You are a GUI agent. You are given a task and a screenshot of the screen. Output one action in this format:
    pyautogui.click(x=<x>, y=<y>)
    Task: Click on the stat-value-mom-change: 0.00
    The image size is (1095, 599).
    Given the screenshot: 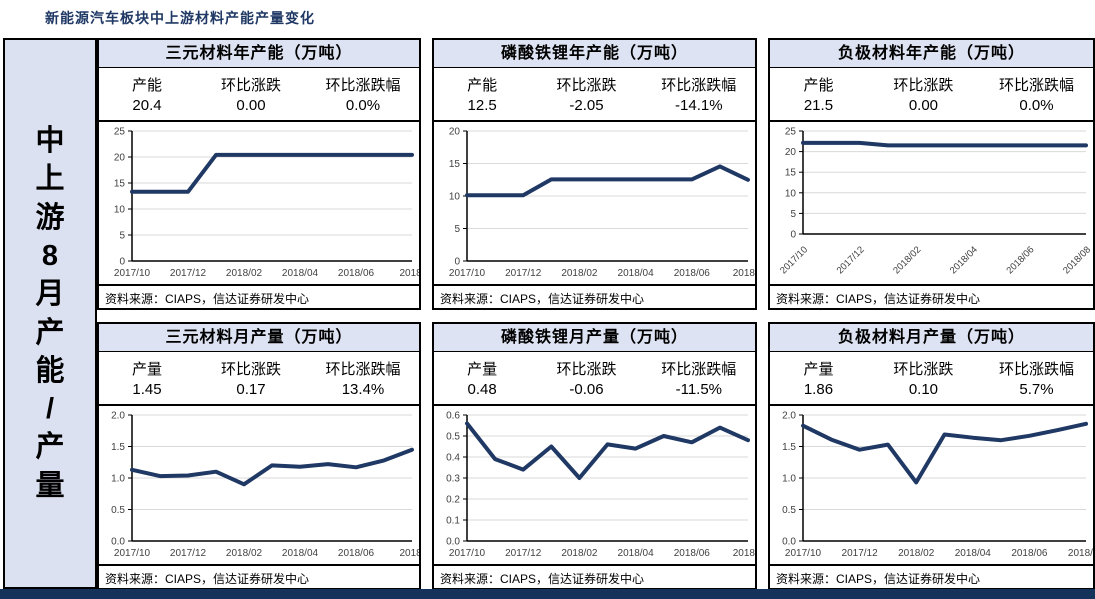 What is the action you would take?
    pyautogui.click(x=251, y=105)
    